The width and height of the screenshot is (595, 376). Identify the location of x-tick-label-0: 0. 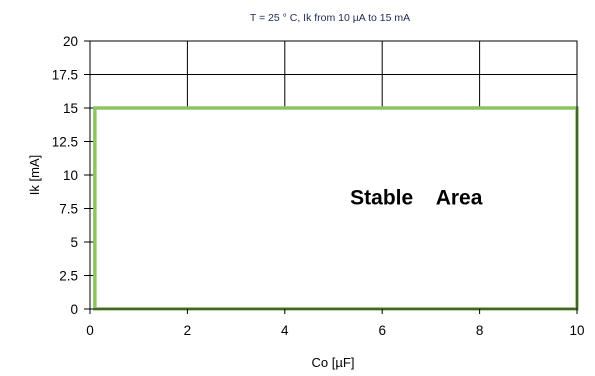
(90, 330).